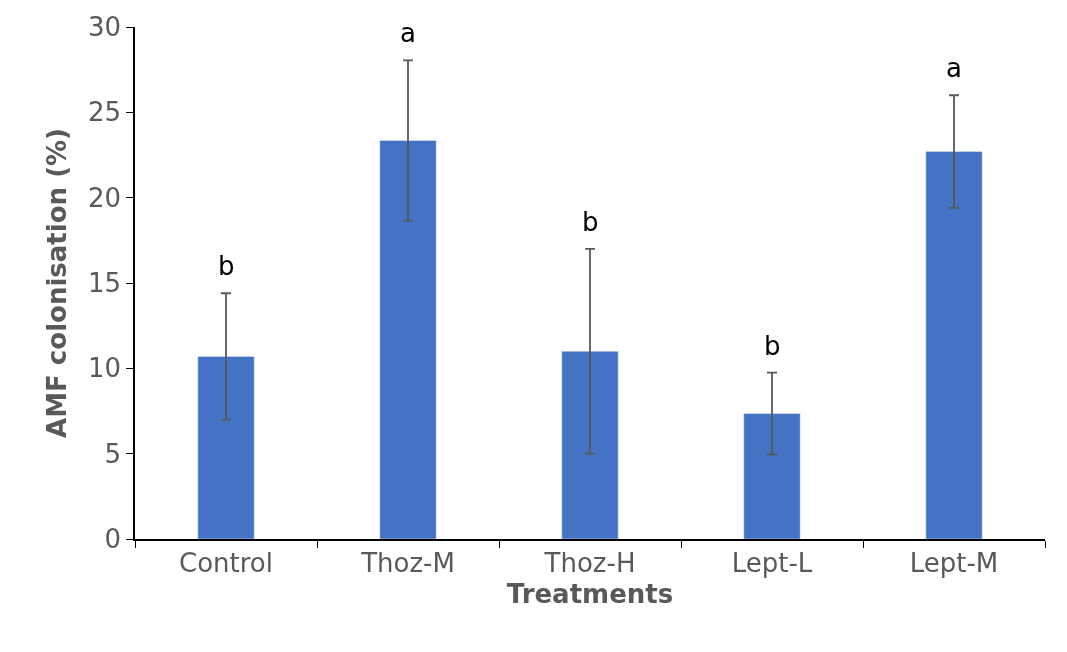 The image size is (1067, 652). What do you see at coordinates (590, 594) in the screenshot?
I see `x-axis-title: Treatments` at bounding box center [590, 594].